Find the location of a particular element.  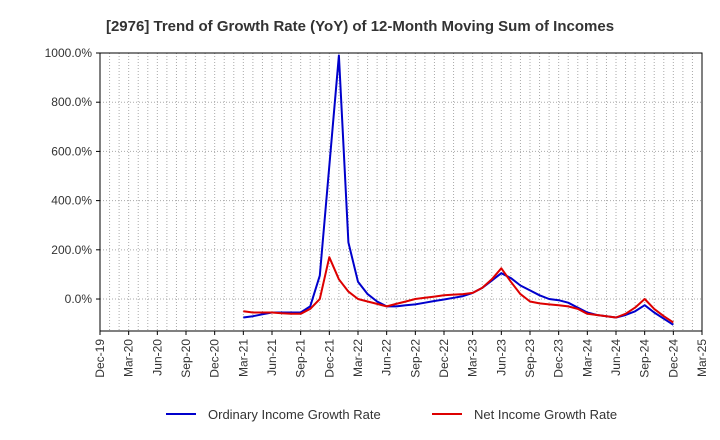

series-line-net-income is located at coordinates (458, 290).